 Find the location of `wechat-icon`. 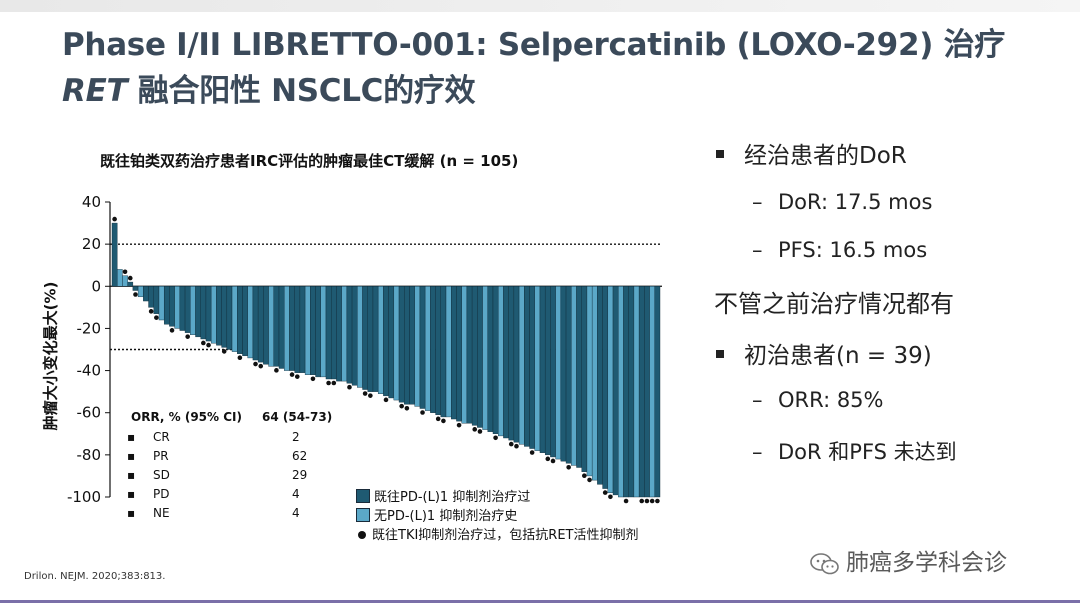

wechat-icon is located at coordinates (824, 563).